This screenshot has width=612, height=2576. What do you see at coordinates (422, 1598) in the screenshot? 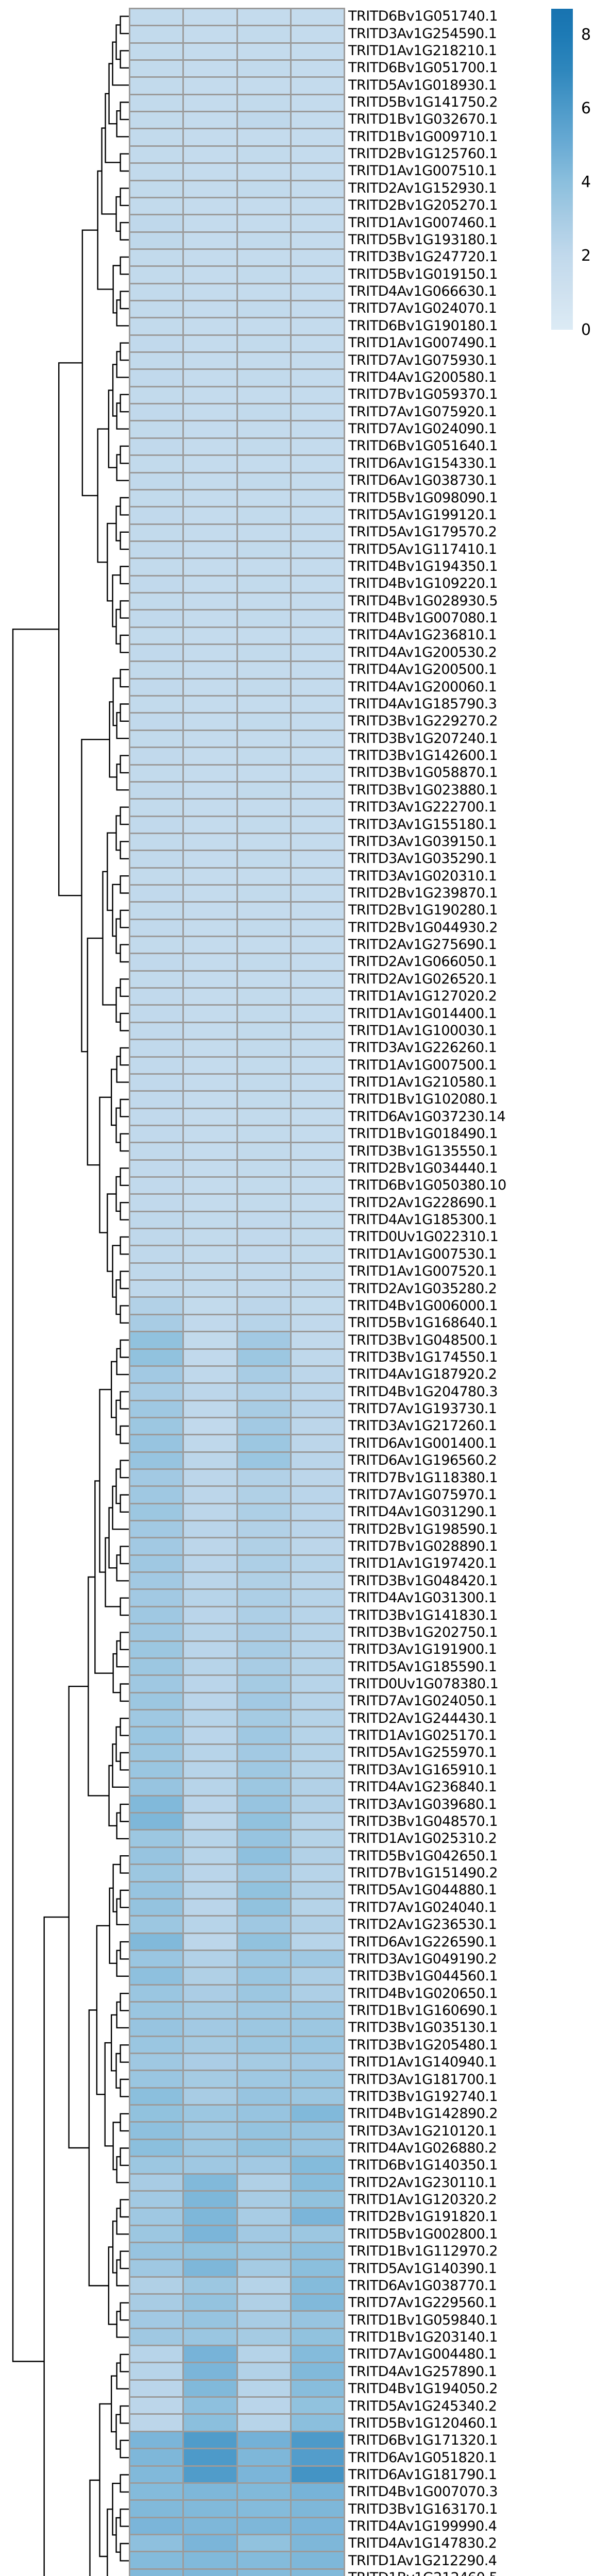
I see `row-label: TRITD4Av1G031300.1` at bounding box center [422, 1598].